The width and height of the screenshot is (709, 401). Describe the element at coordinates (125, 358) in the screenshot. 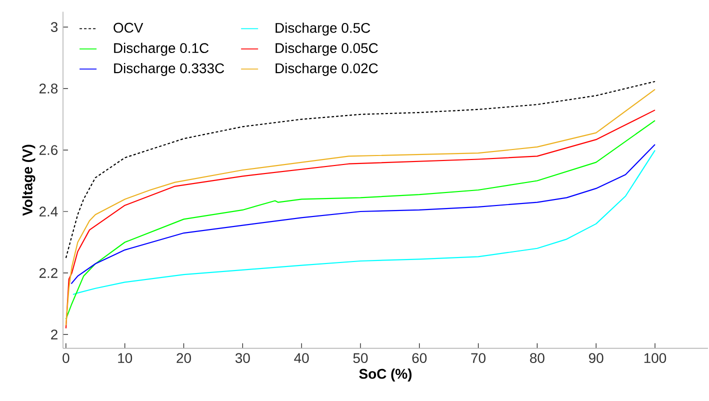

I see `x-tick-label: 10` at that location.